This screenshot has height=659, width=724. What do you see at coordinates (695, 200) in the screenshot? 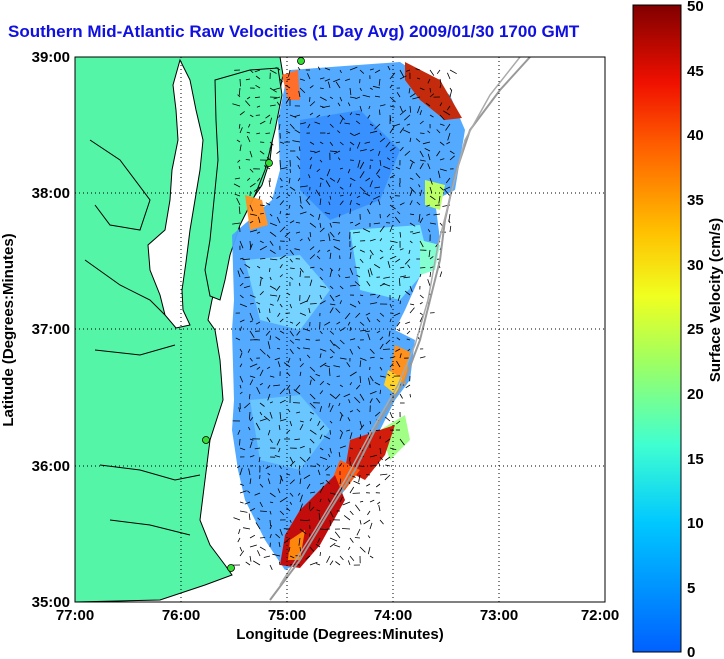
I see `colorbar-tick-label: 35` at bounding box center [695, 200].